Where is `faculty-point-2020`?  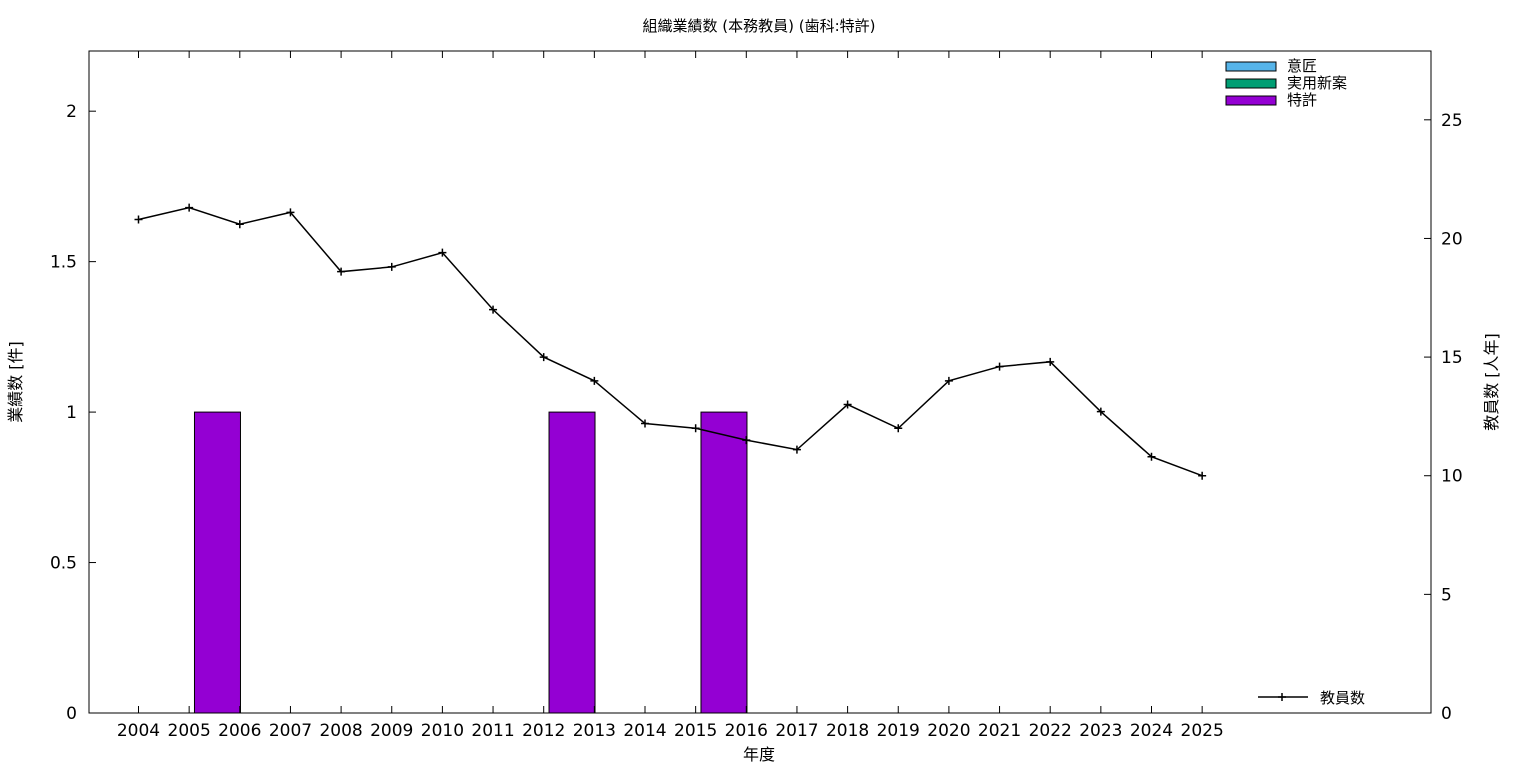
faculty-point-2020 is located at coordinates (948, 380).